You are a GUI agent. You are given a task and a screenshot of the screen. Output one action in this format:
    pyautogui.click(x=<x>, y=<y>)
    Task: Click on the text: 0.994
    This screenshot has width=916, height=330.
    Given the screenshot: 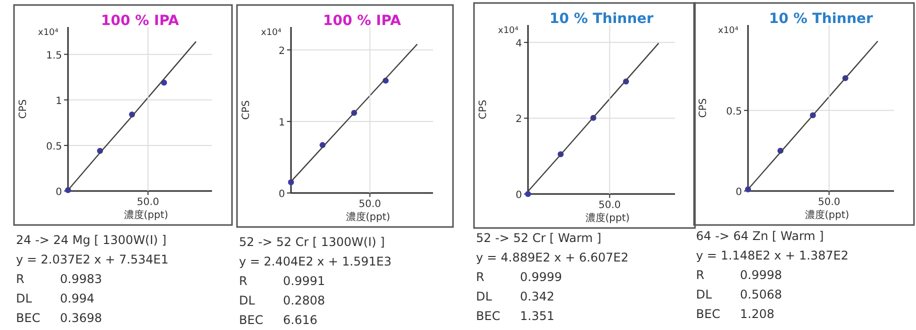 What is the action you would take?
    pyautogui.click(x=77, y=299)
    